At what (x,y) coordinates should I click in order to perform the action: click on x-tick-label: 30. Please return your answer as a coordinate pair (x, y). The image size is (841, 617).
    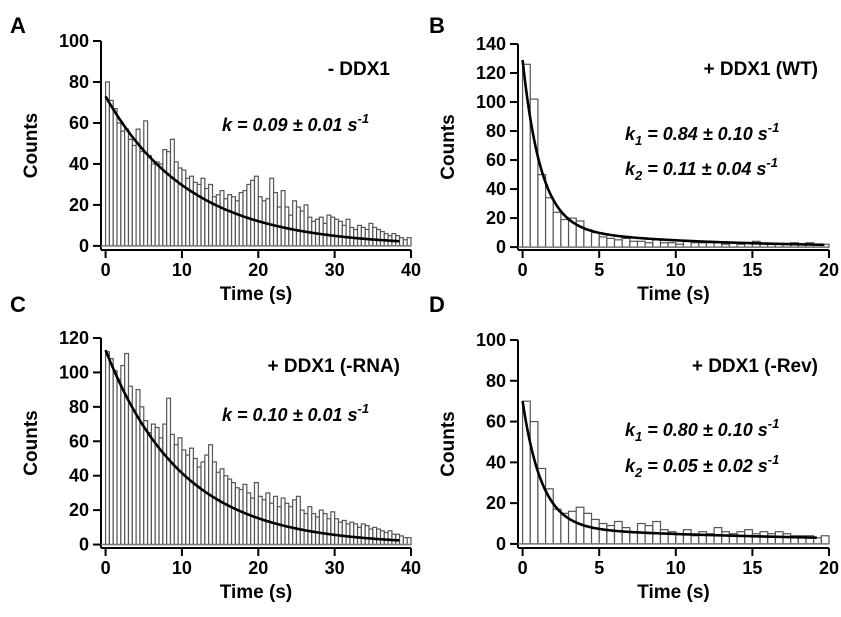
    Looking at the image, I should click on (335, 270).